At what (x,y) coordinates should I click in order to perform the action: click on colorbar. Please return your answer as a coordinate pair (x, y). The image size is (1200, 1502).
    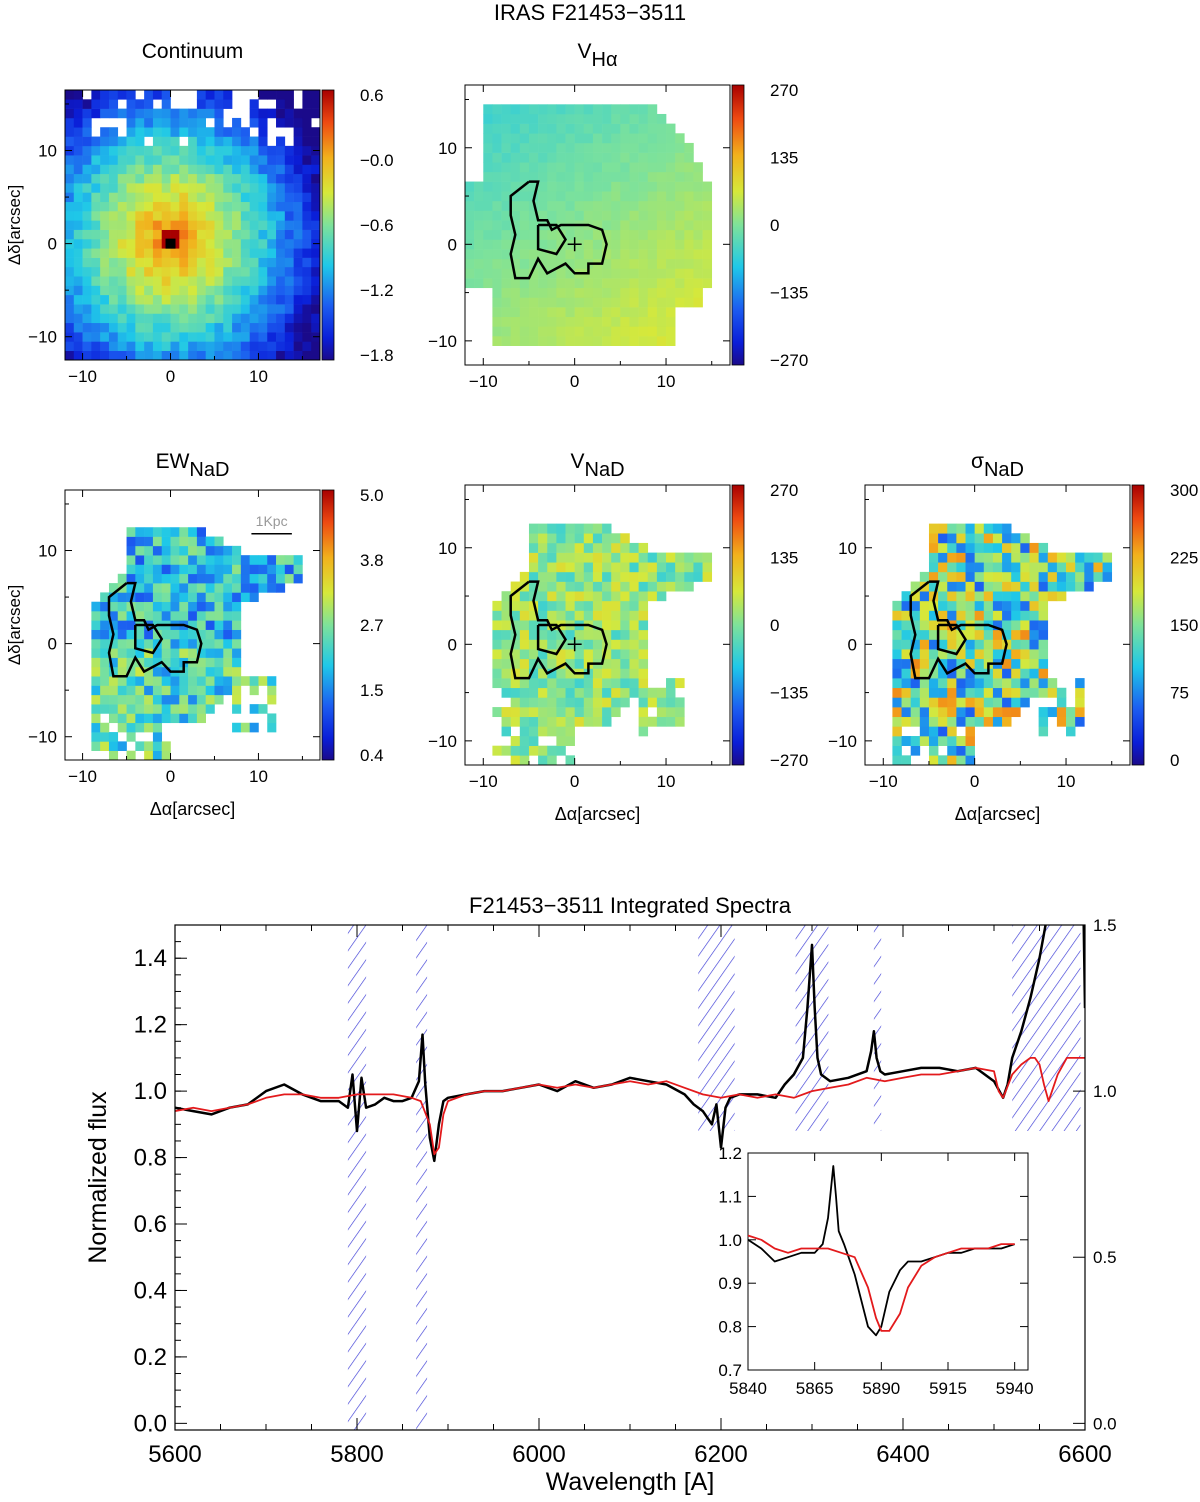
    Looking at the image, I should click on (738, 625).